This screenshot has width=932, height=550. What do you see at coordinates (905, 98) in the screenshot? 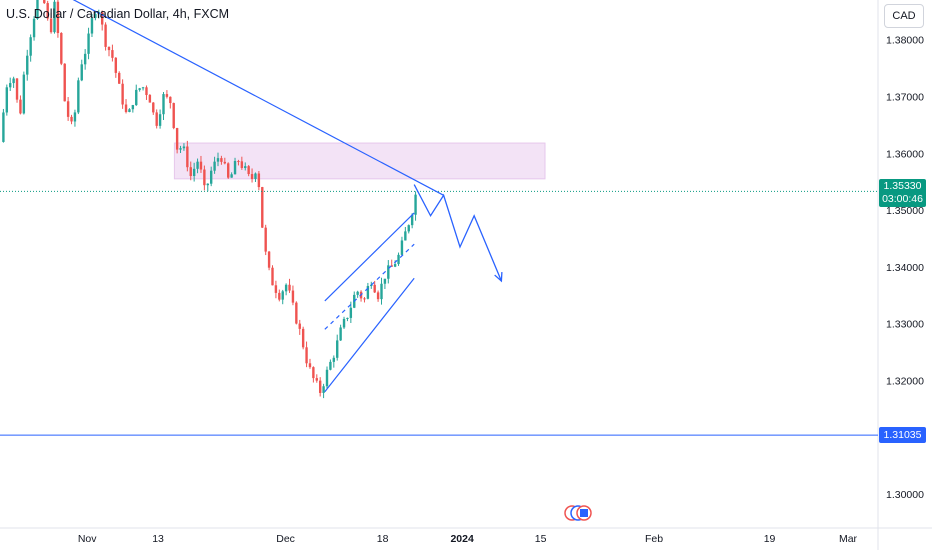
I see `price-tick-1: 1.37000` at bounding box center [905, 98].